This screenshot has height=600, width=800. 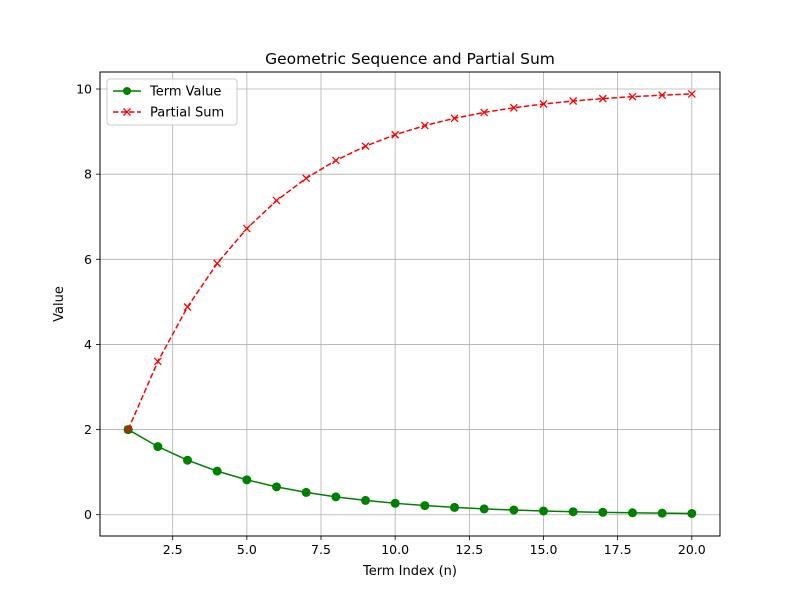 What do you see at coordinates (173, 549) in the screenshot?
I see `x-tick-label: 2.5` at bounding box center [173, 549].